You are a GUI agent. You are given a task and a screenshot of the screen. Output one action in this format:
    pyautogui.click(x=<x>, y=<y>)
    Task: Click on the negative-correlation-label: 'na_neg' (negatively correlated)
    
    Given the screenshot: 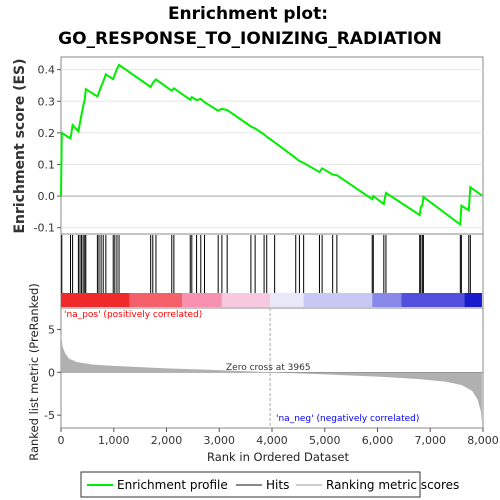 What is the action you would take?
    pyautogui.click(x=347, y=419)
    